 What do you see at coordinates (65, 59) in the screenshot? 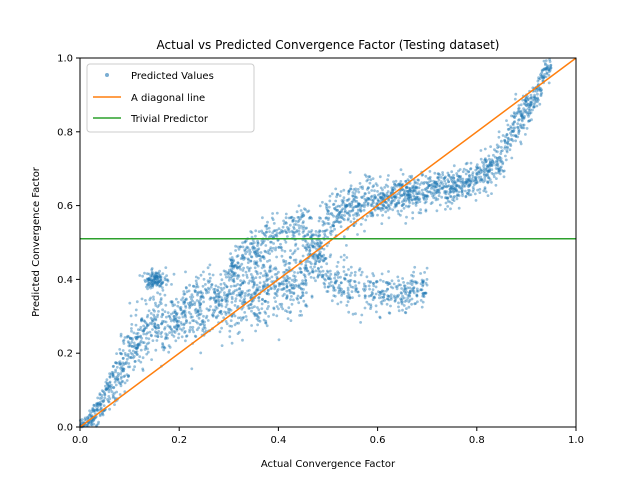
I see `y-tick-label: 1.0` at bounding box center [65, 59].